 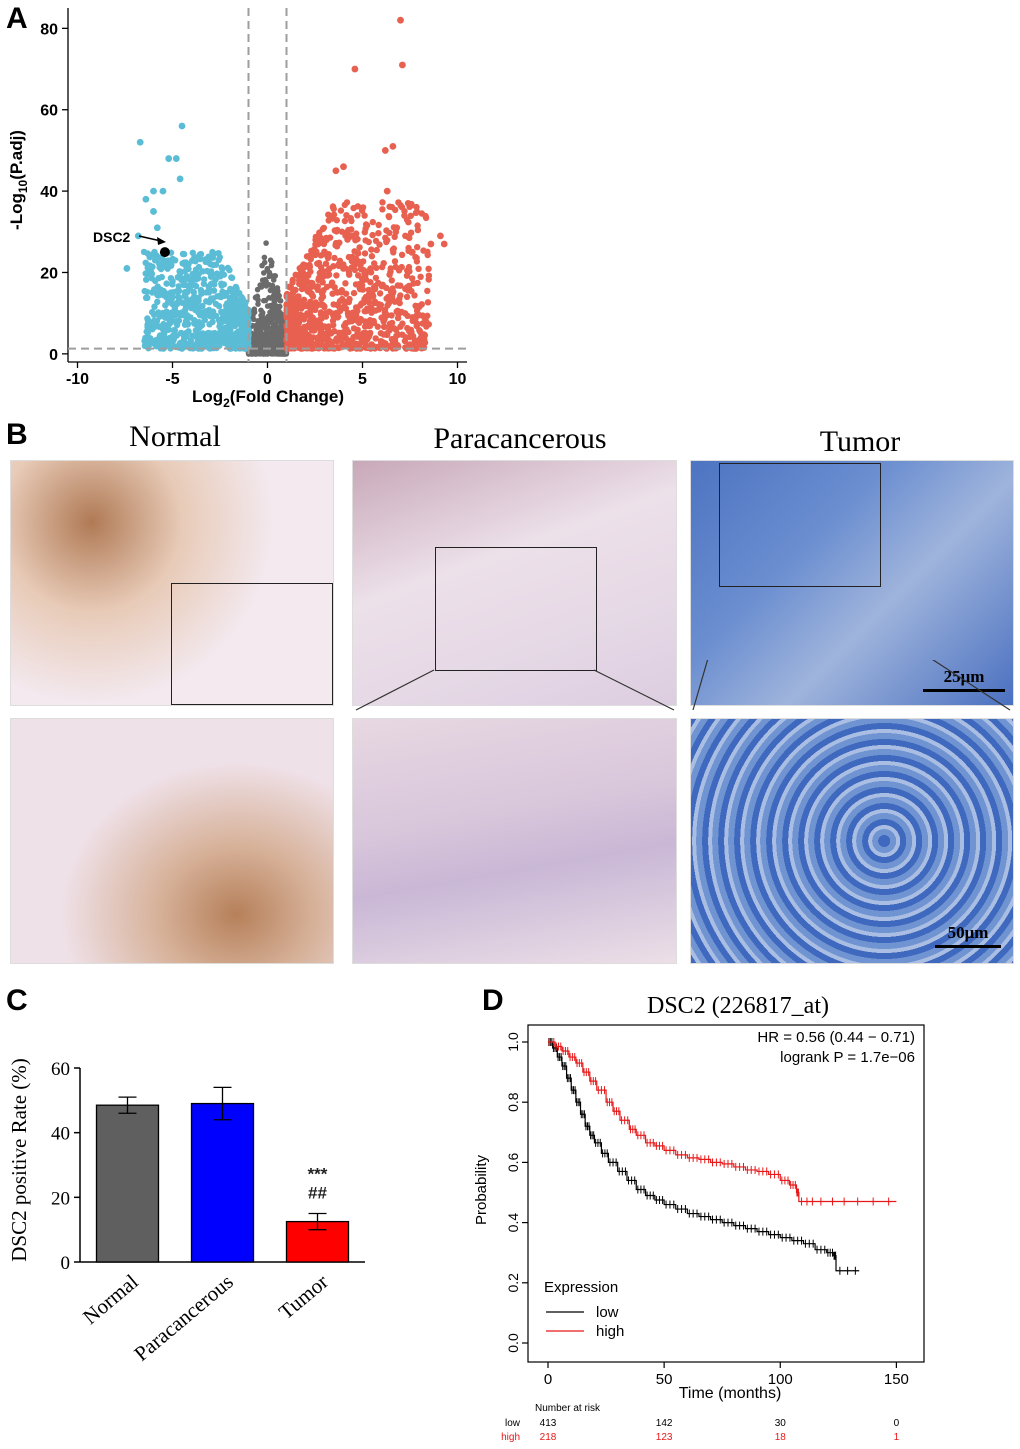 I want to click on volcano-y-label: -Log10(P.adj), so click(x=18, y=180).